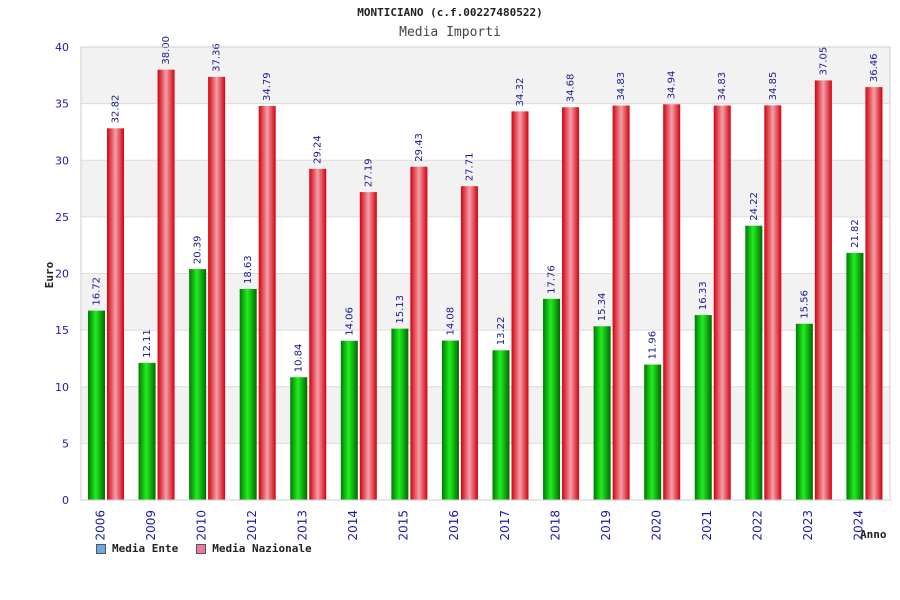 The height and width of the screenshot is (600, 900). I want to click on data-label-media-nazionale: 29.24, so click(318, 149).